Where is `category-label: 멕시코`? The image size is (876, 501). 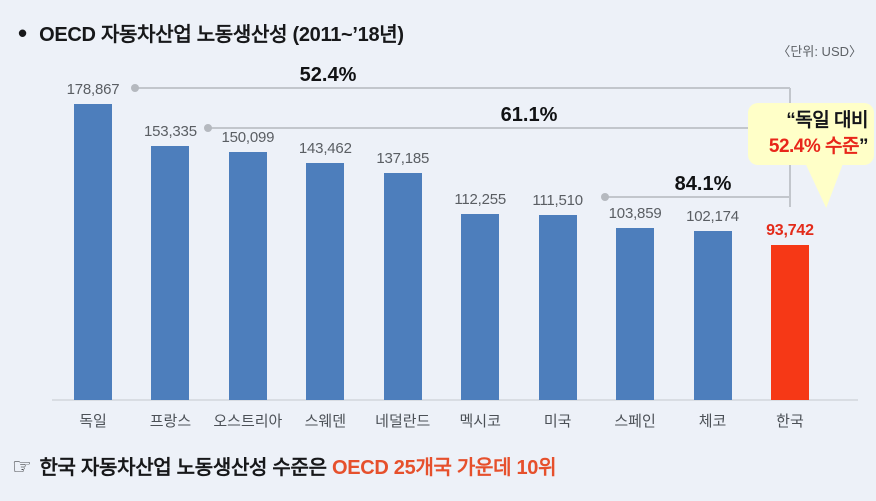 category-label: 멕시코 is located at coordinates (480, 421).